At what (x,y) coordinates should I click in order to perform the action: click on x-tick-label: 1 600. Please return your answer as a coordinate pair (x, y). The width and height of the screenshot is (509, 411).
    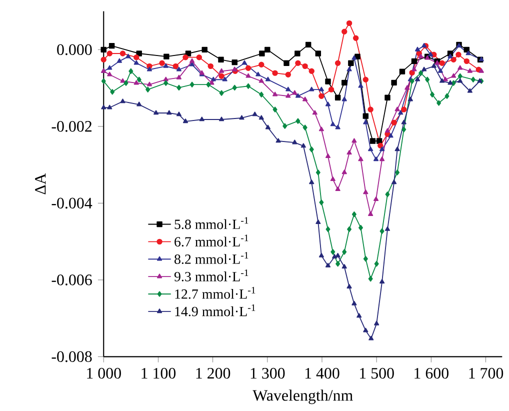
    Looking at the image, I should click on (431, 373).